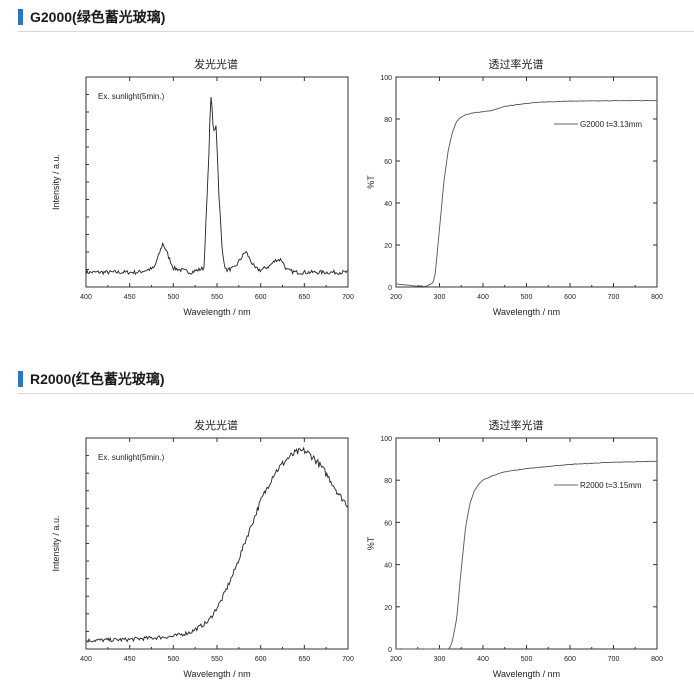 The height and width of the screenshot is (687, 694). Describe the element at coordinates (97, 379) in the screenshot. I see `section-title: R2000(红色蓄光玻璃)` at that location.